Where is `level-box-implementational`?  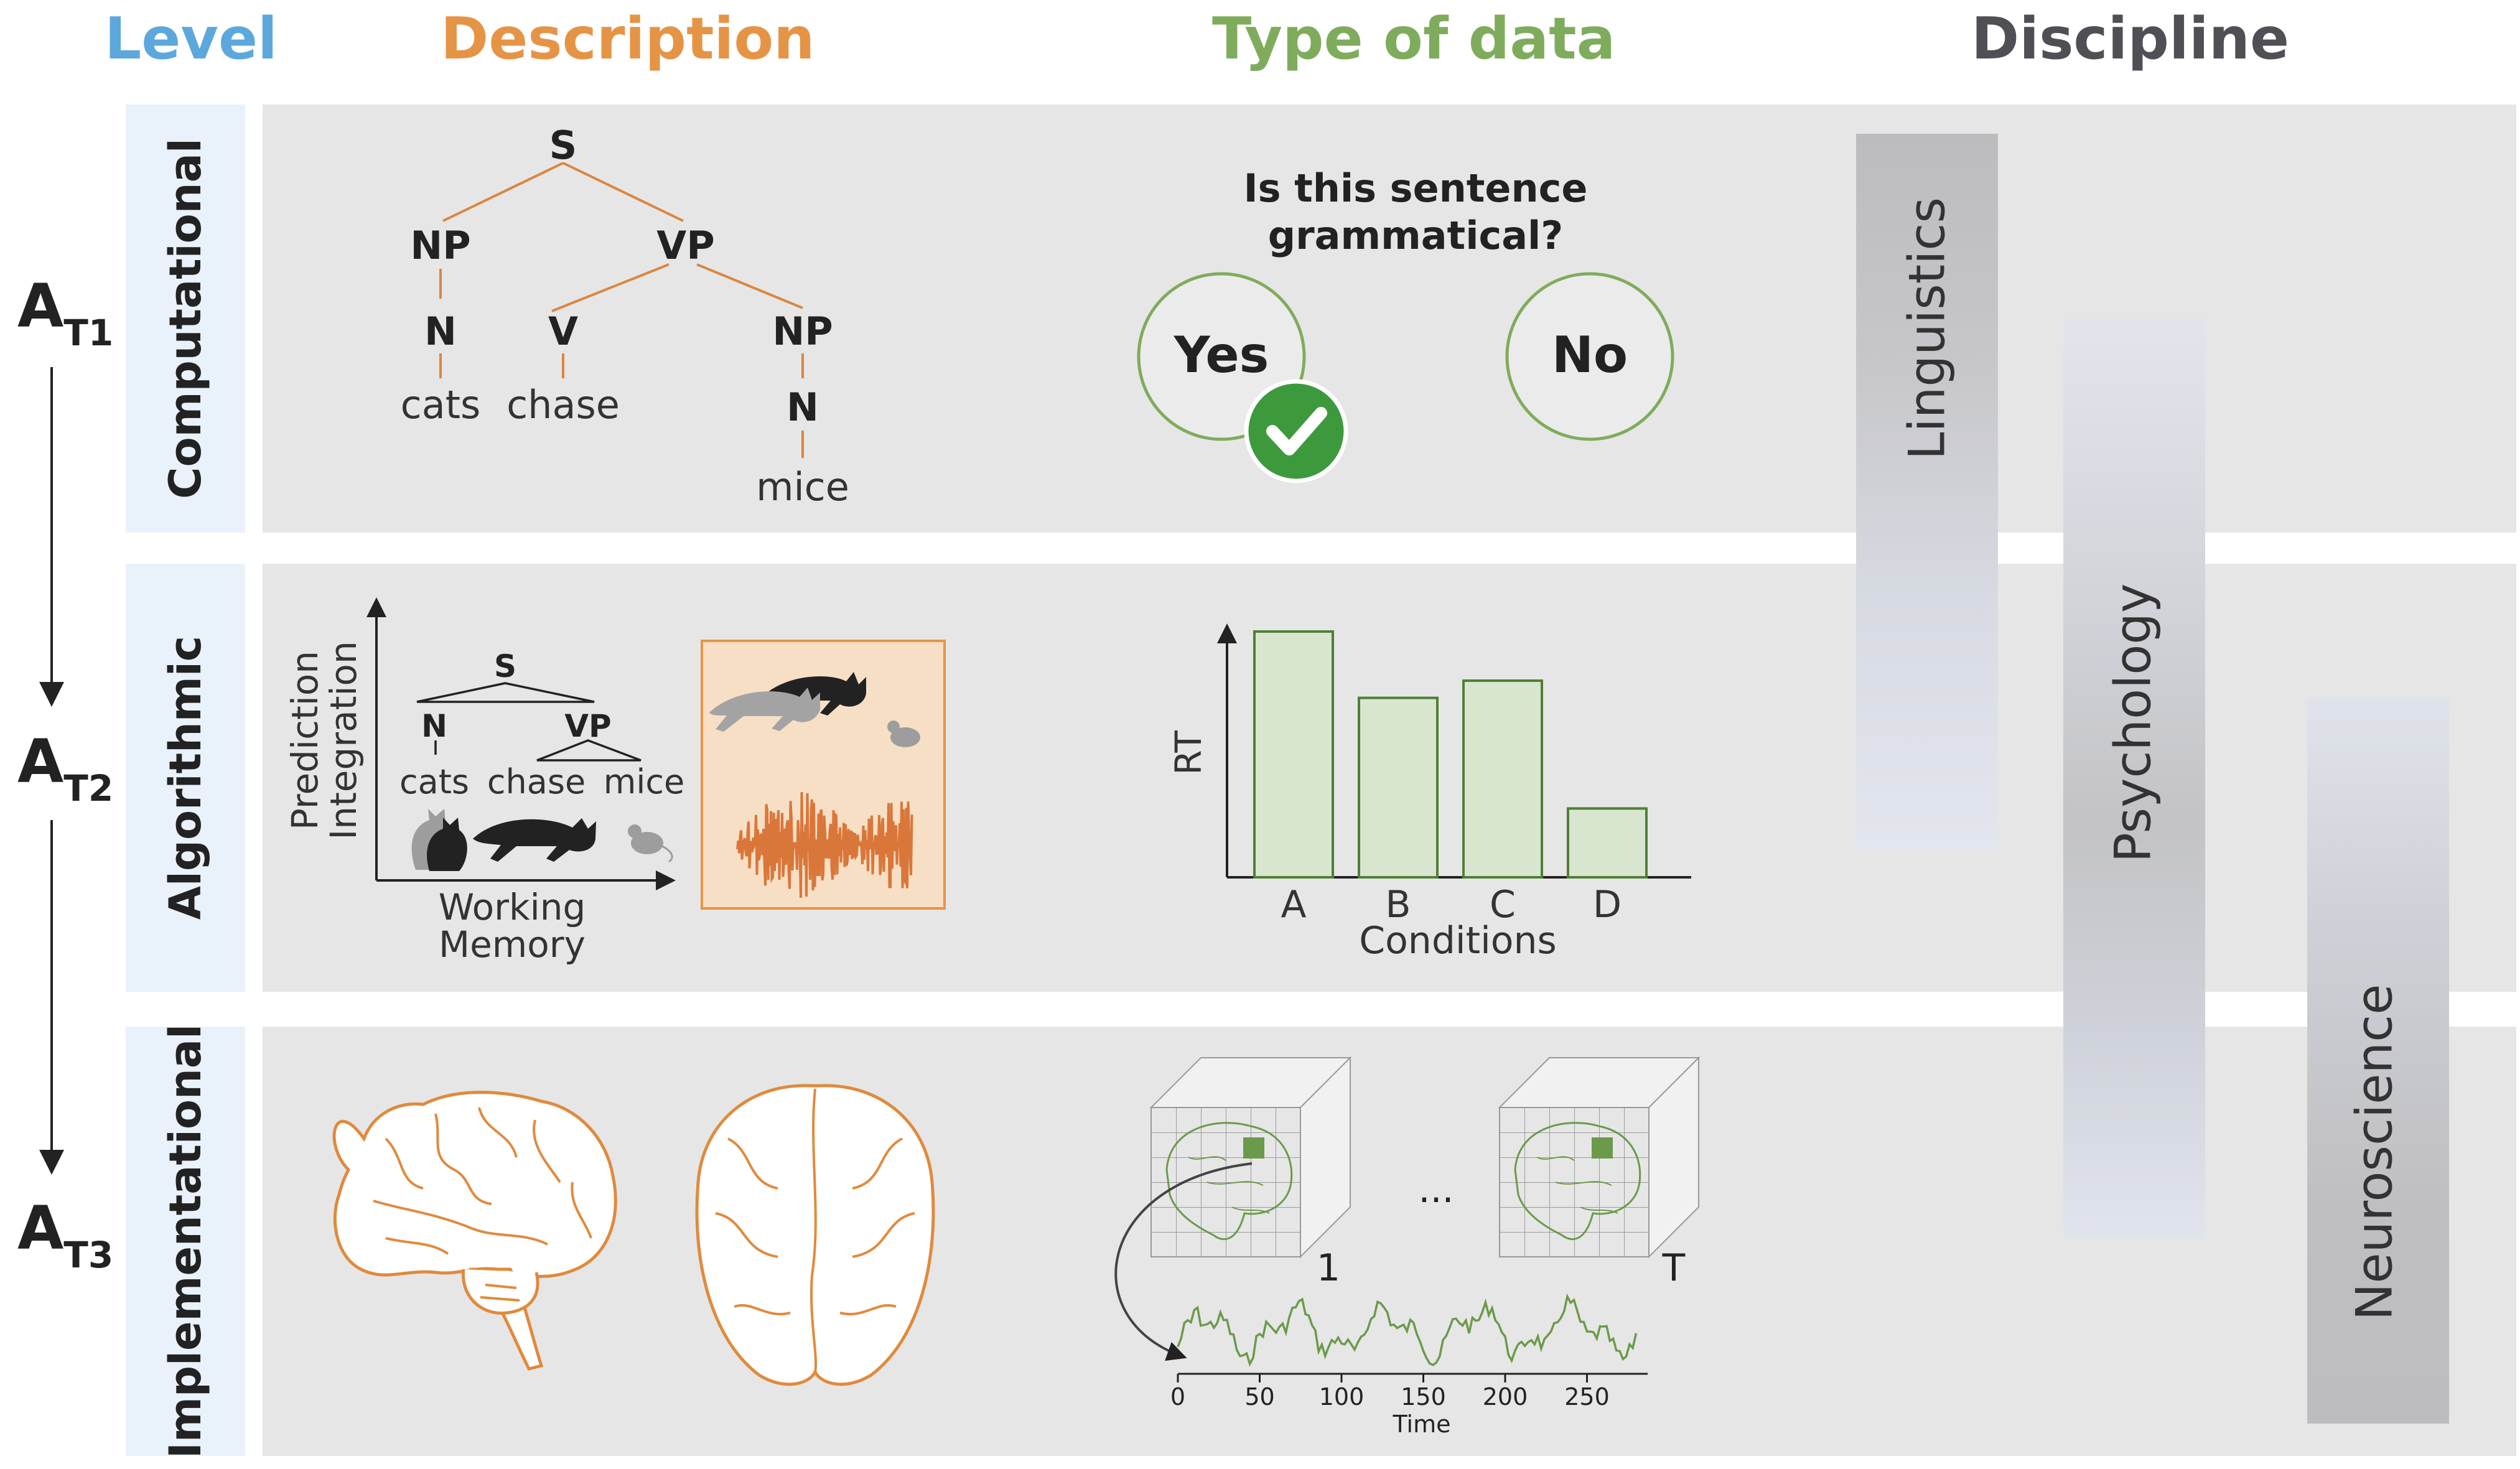 level-box-implementational is located at coordinates (185, 1241).